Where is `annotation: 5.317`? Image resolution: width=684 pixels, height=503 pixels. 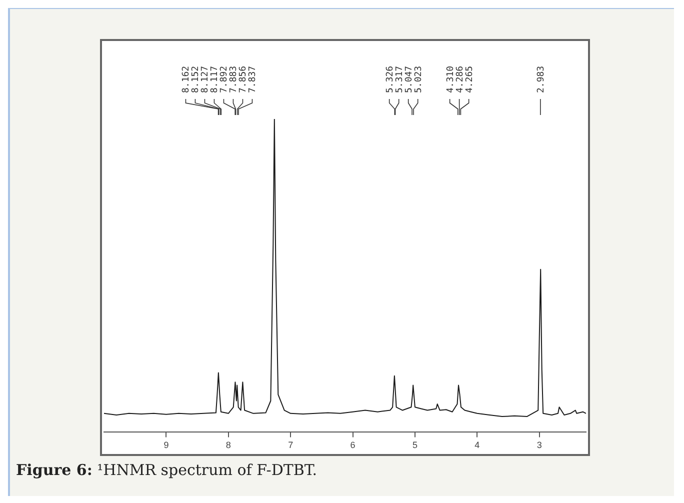 annotation: 5.317 is located at coordinates (399, 79).